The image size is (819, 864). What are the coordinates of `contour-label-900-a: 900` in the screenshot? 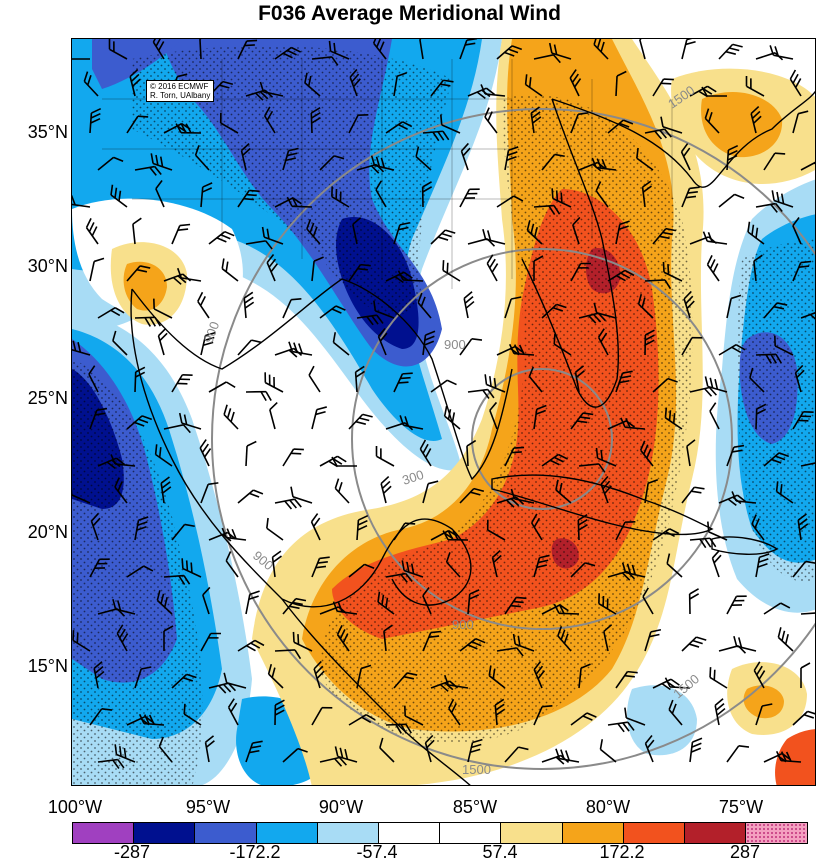 It's located at (212, 333).